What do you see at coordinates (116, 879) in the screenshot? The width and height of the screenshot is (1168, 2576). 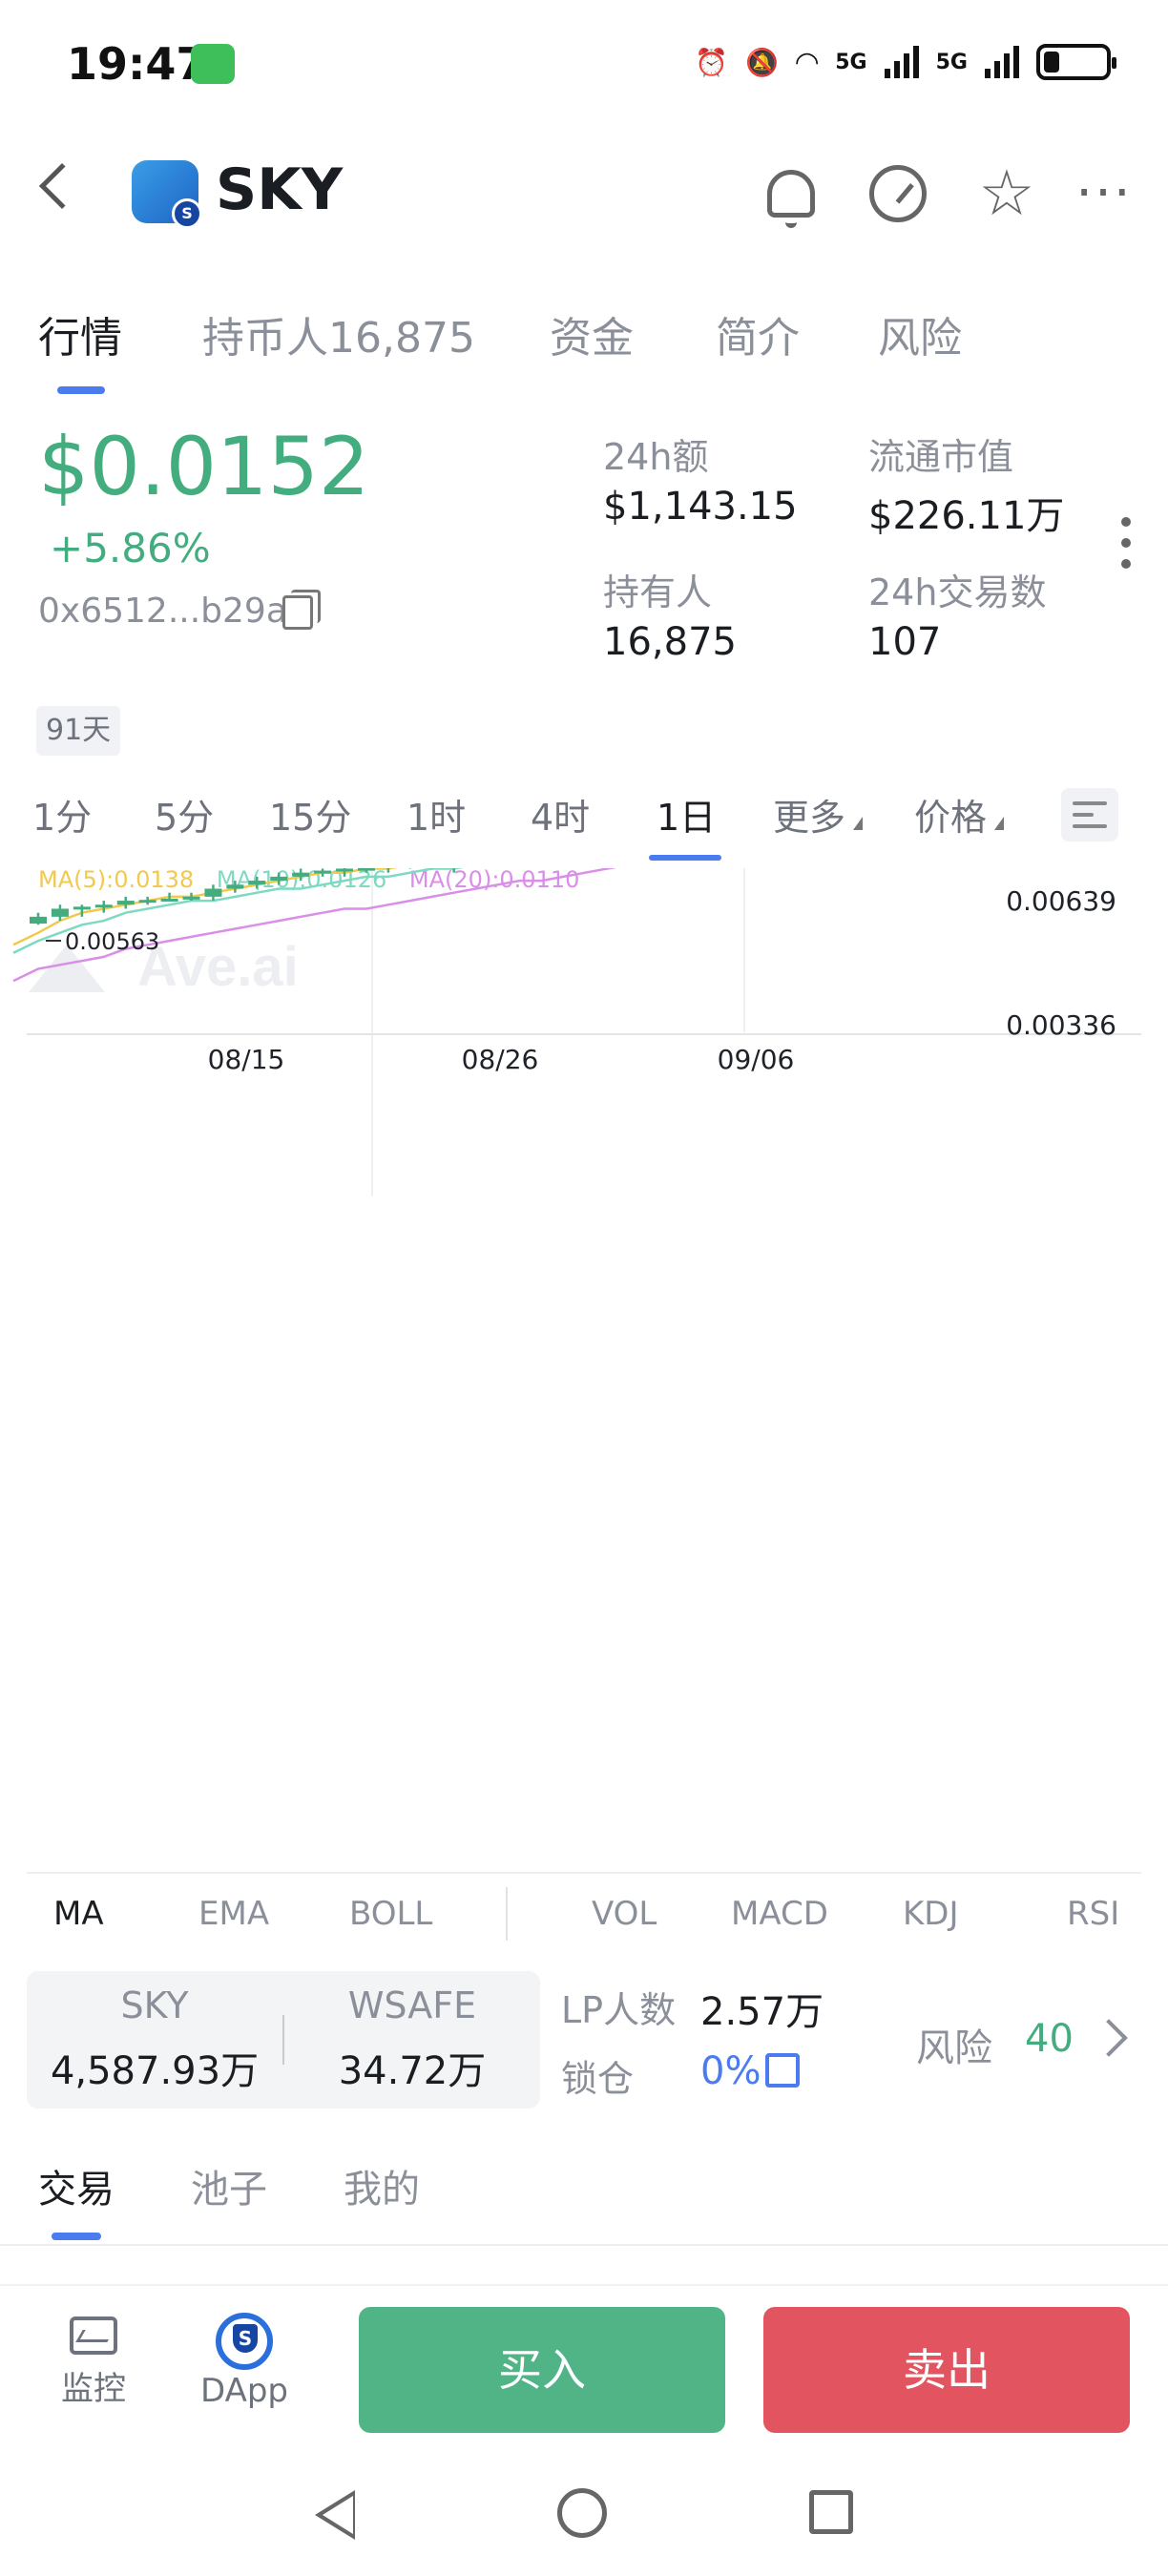 I see `ma5-label: MA(5):0.0138` at bounding box center [116, 879].